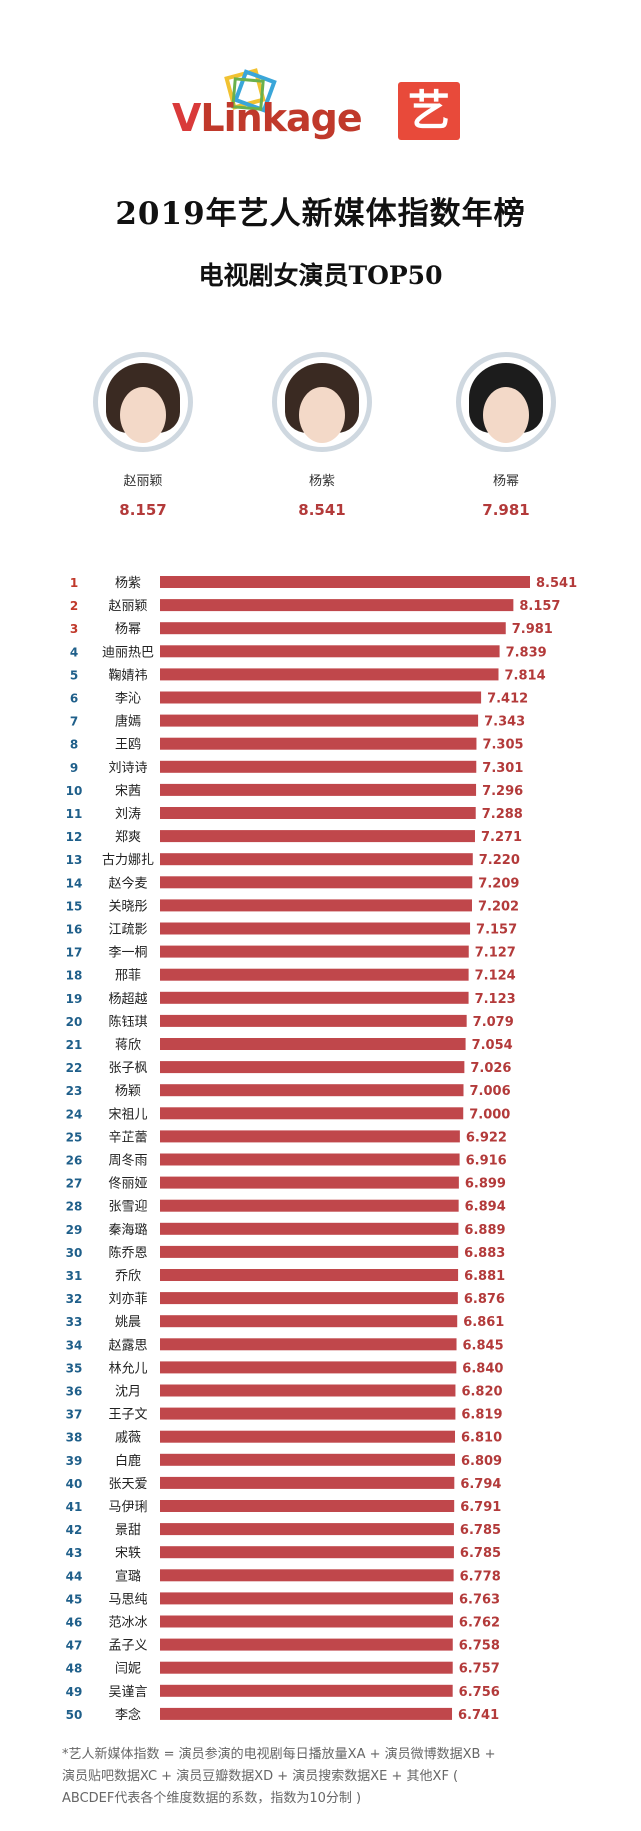 The height and width of the screenshot is (1831, 641). I want to click on data-label: 6.894, so click(485, 1207).